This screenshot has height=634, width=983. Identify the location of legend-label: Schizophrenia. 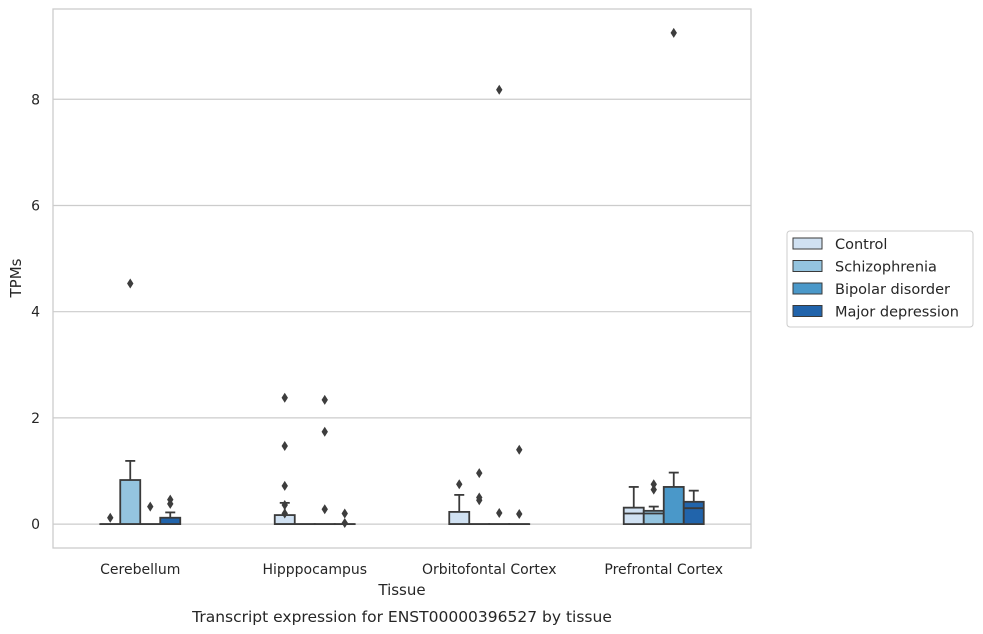
(886, 268).